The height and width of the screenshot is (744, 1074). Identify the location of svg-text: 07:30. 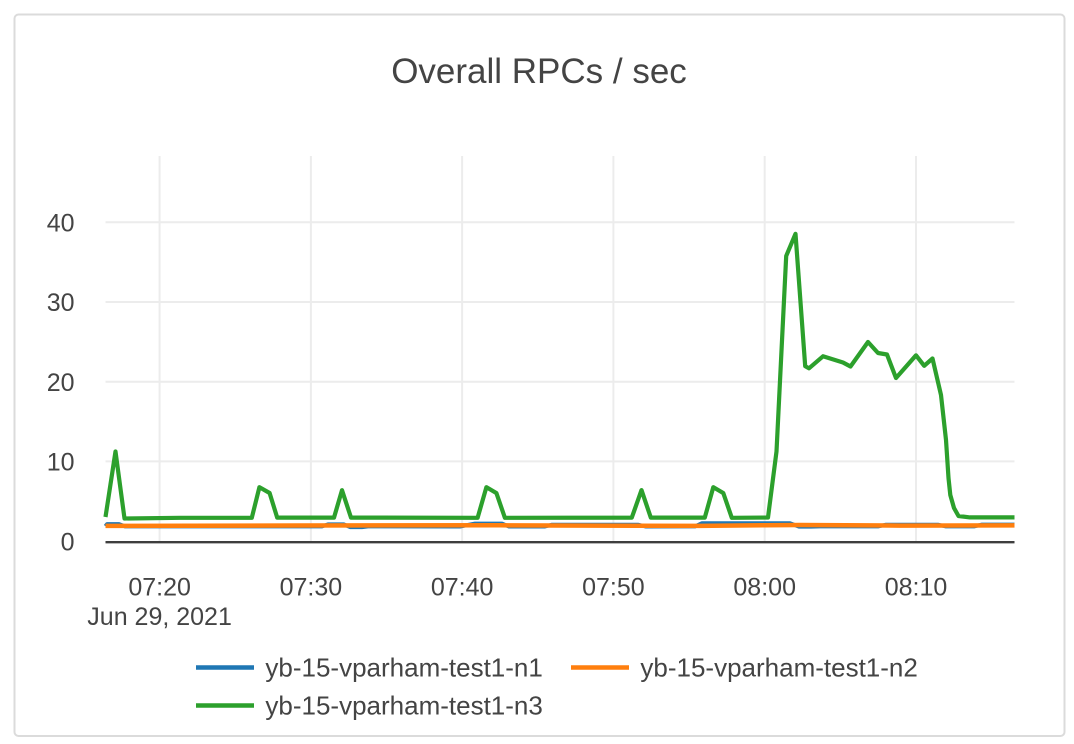
(311, 587).